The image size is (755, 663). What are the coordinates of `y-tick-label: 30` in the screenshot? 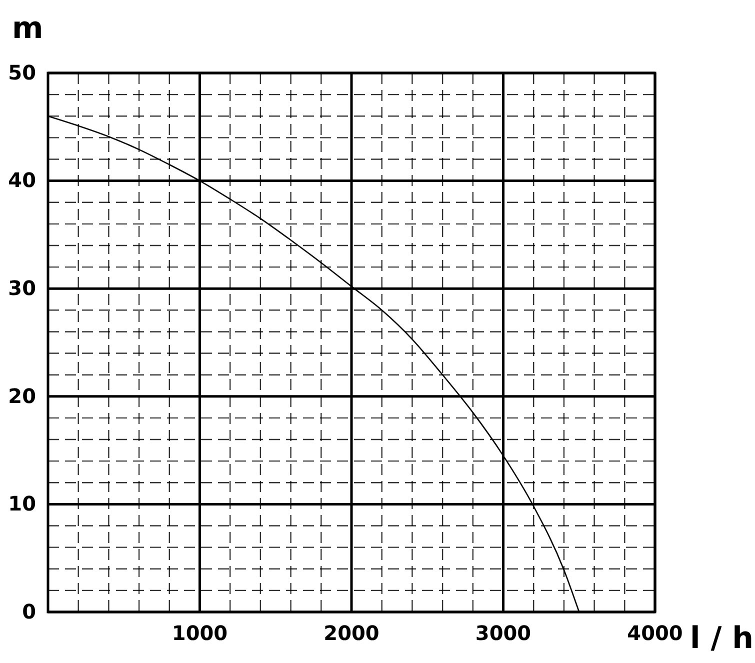 It's located at (22, 288).